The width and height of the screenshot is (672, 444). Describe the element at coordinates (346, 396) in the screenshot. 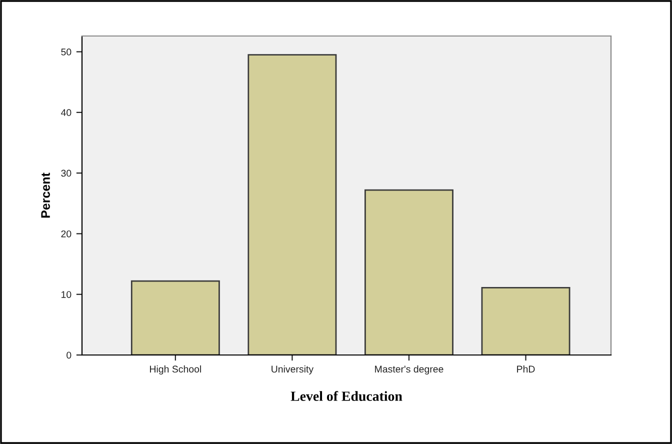

I see `x-axis-title: Level of Education` at that location.